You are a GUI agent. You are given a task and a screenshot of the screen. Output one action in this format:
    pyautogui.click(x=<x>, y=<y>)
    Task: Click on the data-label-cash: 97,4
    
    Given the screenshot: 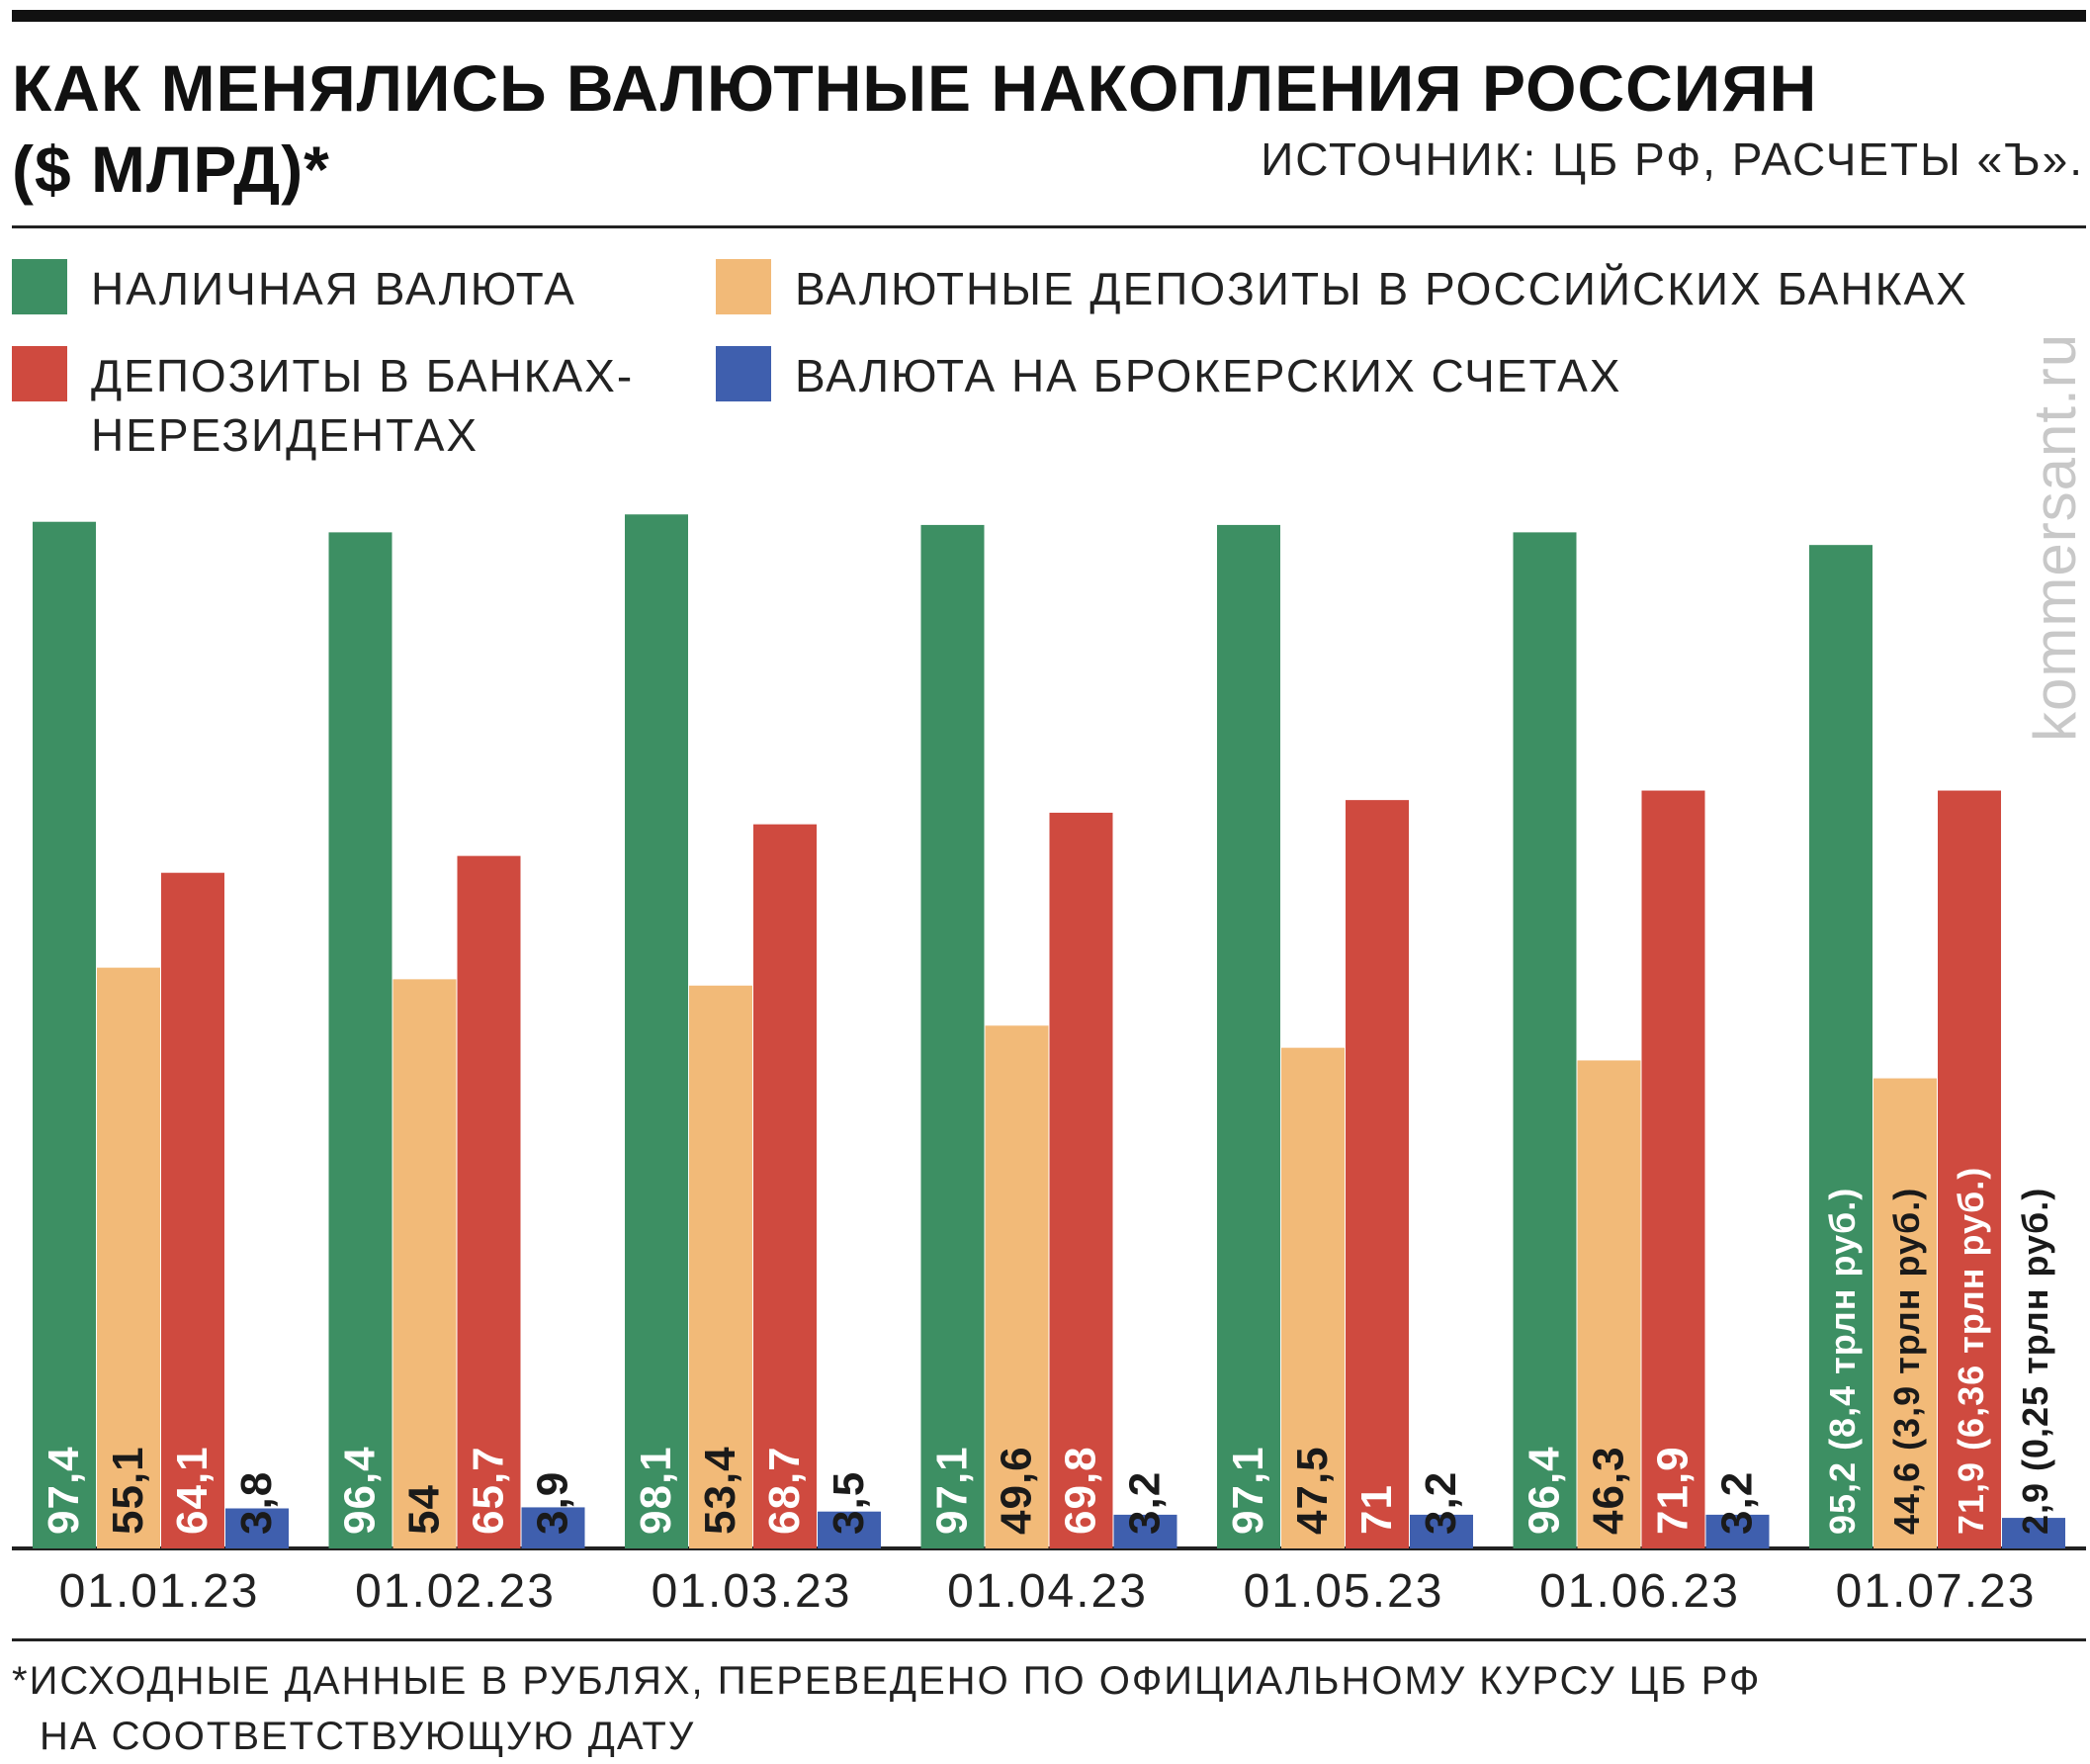 What is the action you would take?
    pyautogui.click(x=64, y=1490)
    